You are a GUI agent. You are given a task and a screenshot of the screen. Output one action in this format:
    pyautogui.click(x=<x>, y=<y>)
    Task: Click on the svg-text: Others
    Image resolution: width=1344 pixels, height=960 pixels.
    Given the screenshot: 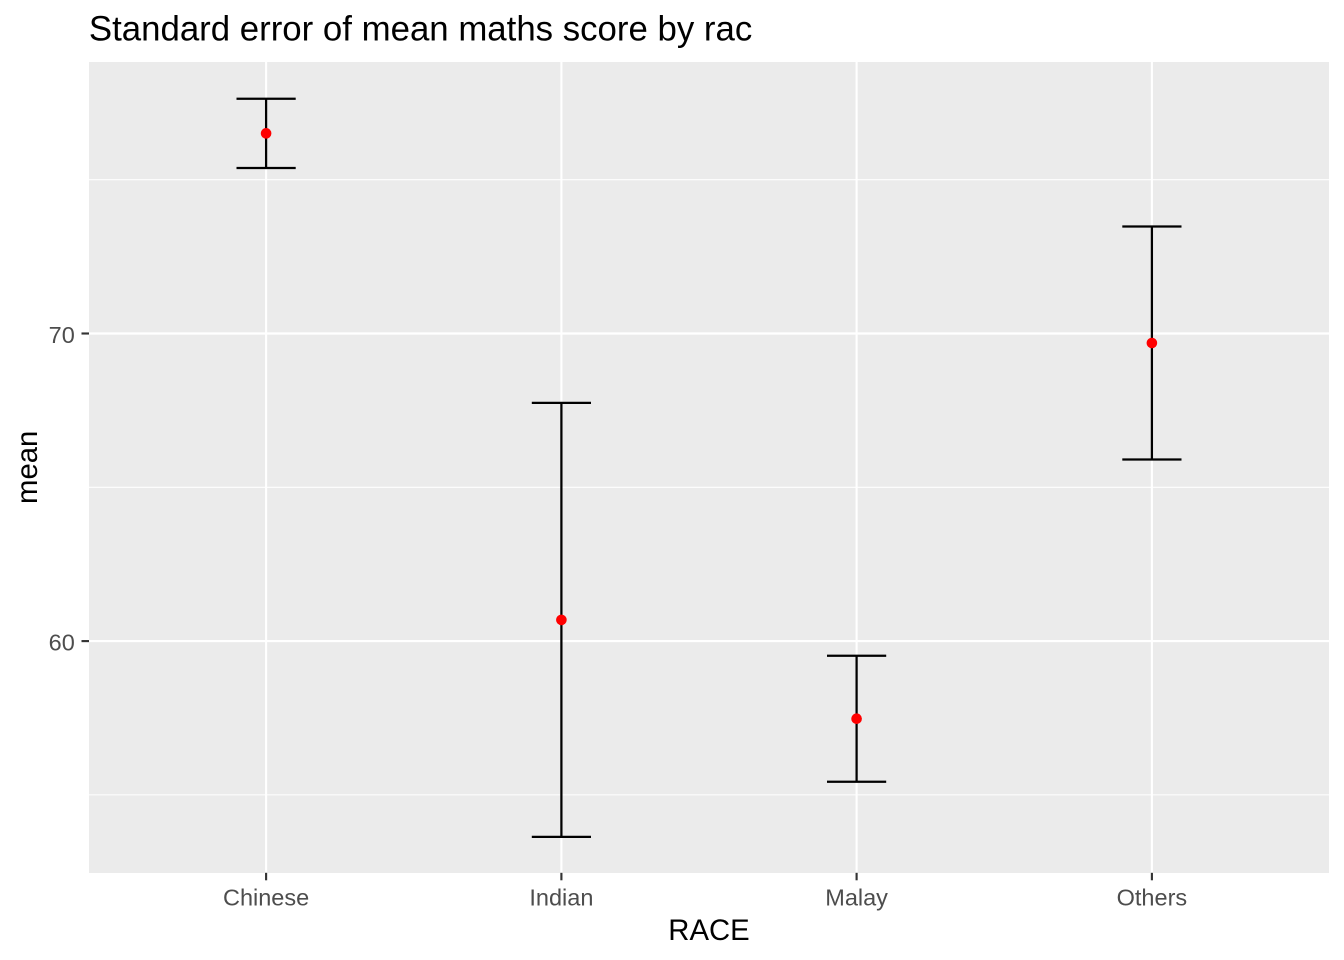 What is the action you would take?
    pyautogui.click(x=1152, y=898)
    